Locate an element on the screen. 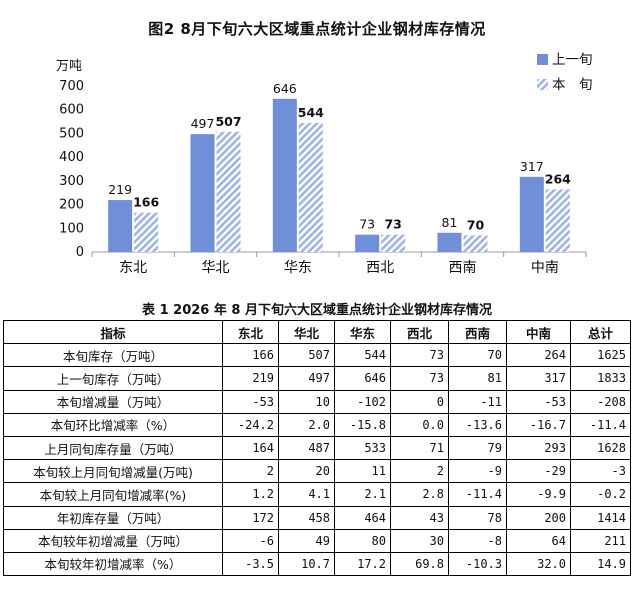 Image resolution: width=634 pixels, height=611 pixels. data-label: 81 is located at coordinates (450, 222).